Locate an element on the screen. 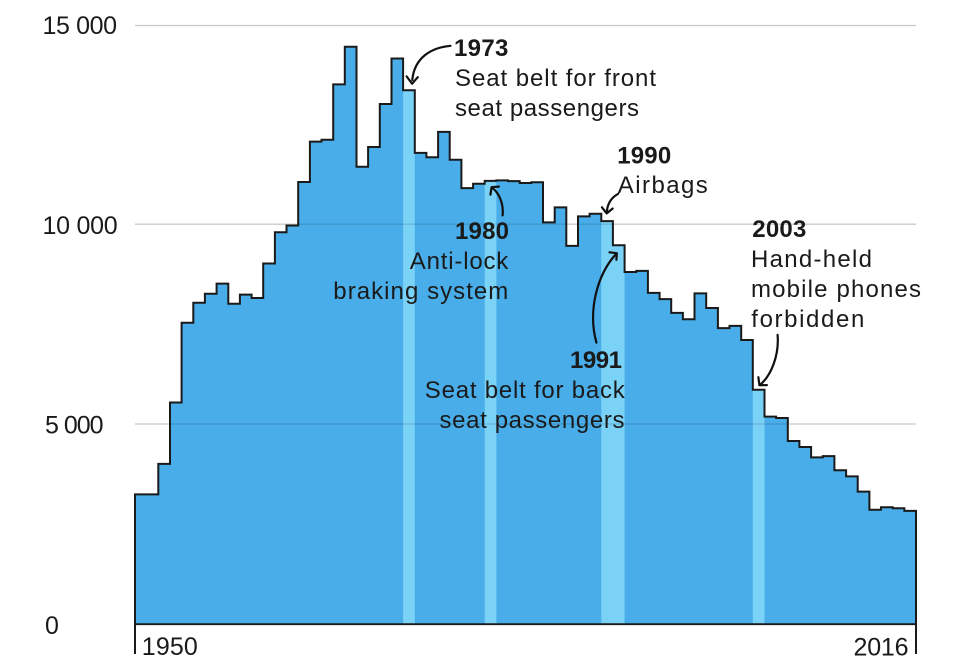 The width and height of the screenshot is (961, 670). svg-text: forbidden is located at coordinates (807, 319).